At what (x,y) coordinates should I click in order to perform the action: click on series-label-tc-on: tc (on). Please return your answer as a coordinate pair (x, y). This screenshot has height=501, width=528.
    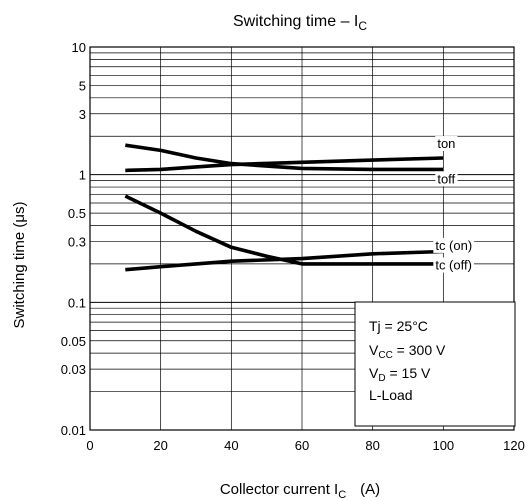
    Looking at the image, I should click on (453, 245).